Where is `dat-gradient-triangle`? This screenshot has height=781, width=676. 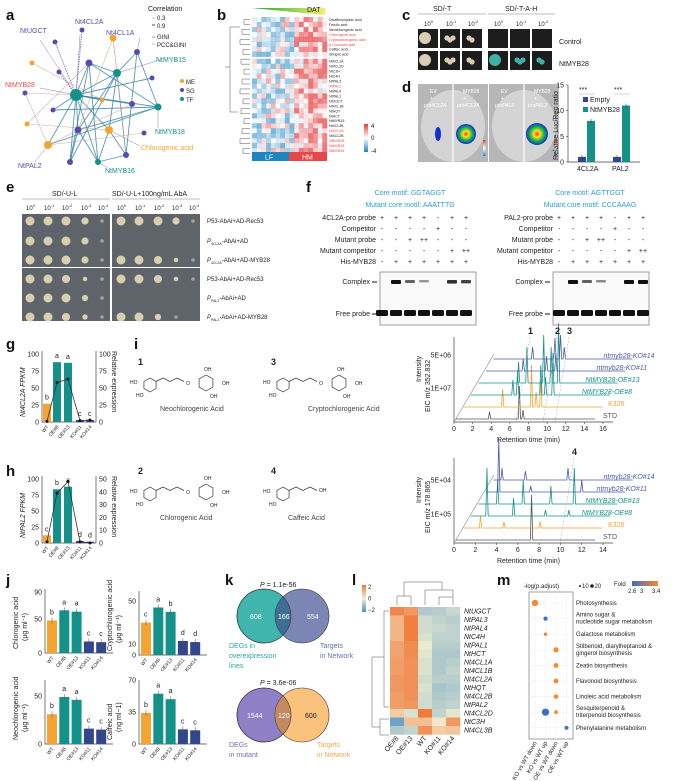
dat-gradient-triangle is located at coordinates (288, 11).